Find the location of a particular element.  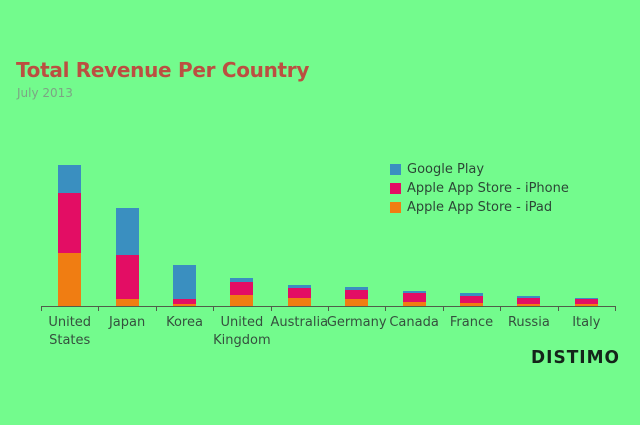

chart-subtitle: July 2013 is located at coordinates (45, 93).